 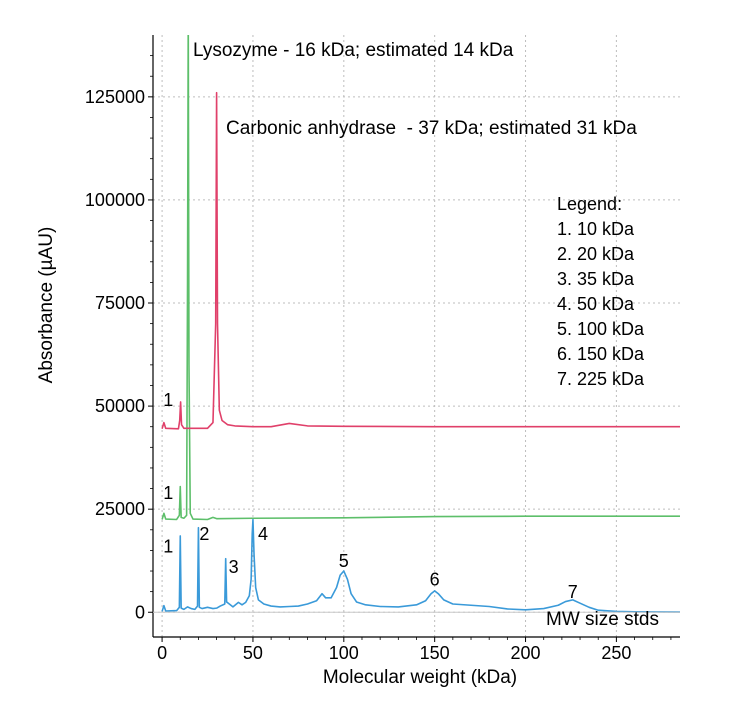 I want to click on legend-item: 6. 150 kDa, so click(x=601, y=354).